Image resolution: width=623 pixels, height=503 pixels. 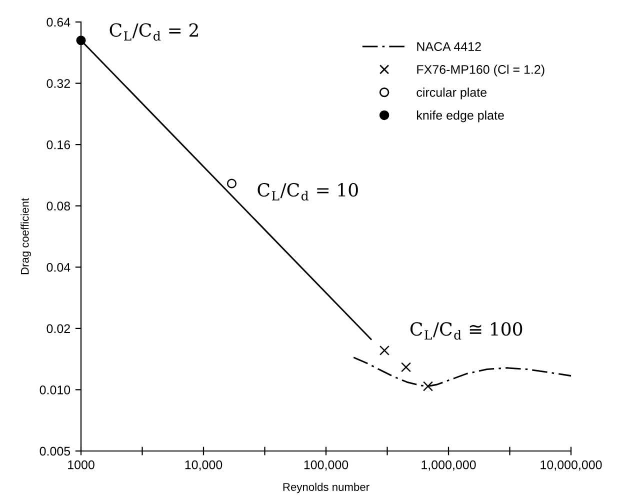 I want to click on x-tick-label: 100,000, so click(x=326, y=465).